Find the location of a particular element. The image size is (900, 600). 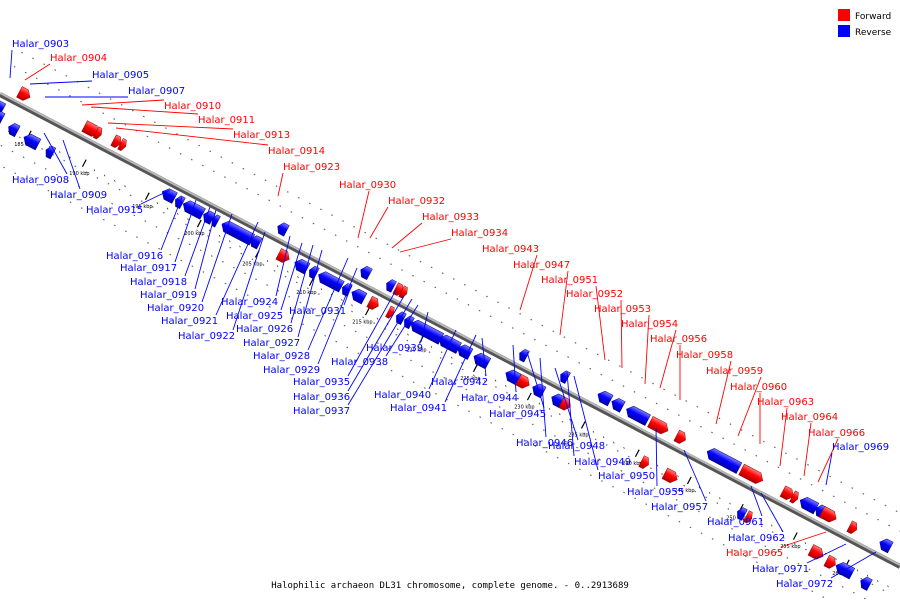

gene-label-halar-0921: Halar_0921 is located at coordinates (189, 321).